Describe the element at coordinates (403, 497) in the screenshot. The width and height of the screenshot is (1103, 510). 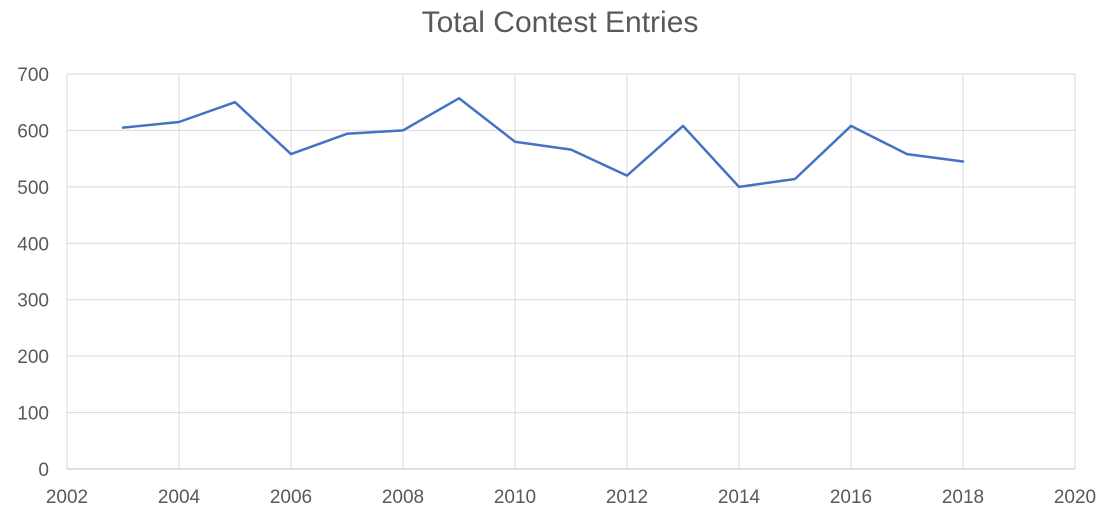
I see `x-tick-label: 2008` at that location.